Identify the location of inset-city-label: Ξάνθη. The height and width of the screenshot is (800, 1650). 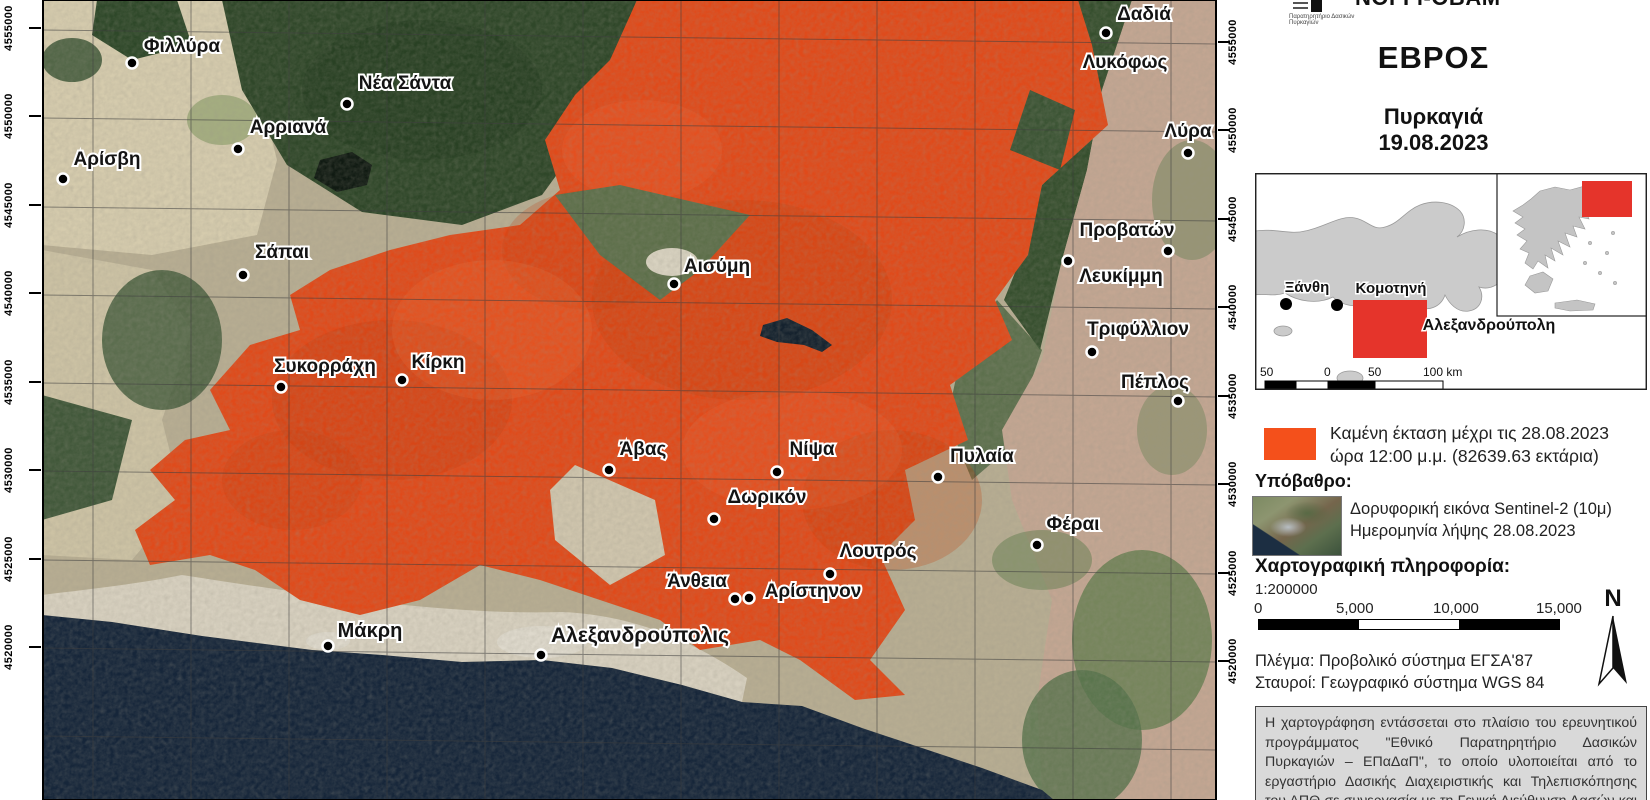
(1307, 287).